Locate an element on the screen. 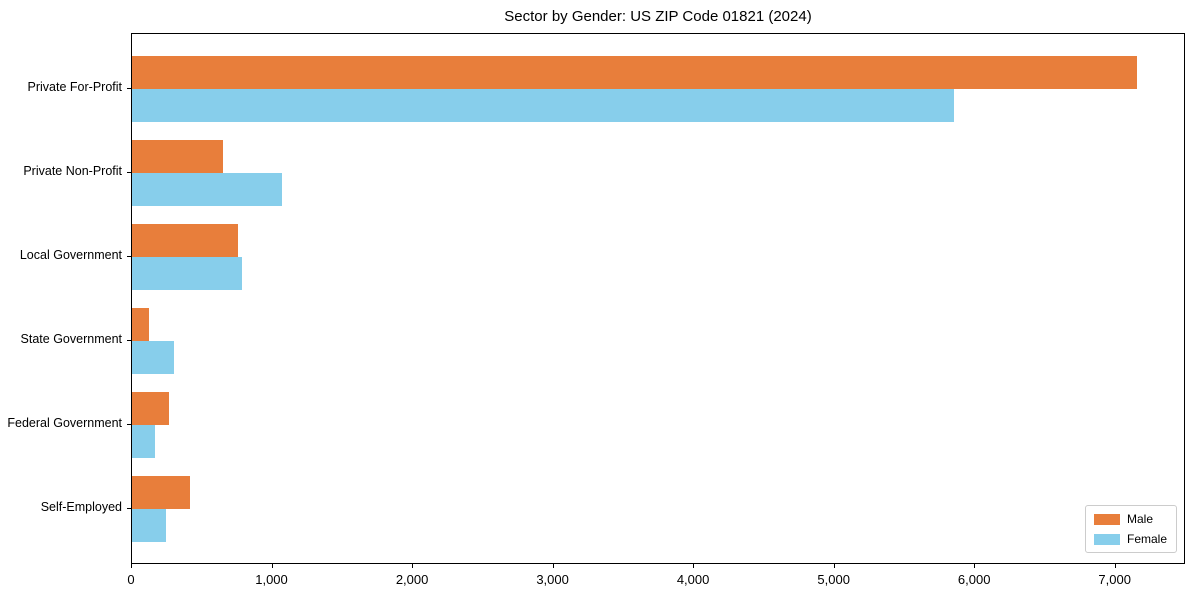  y-axis-label-state-government: State Government is located at coordinates (71, 339).